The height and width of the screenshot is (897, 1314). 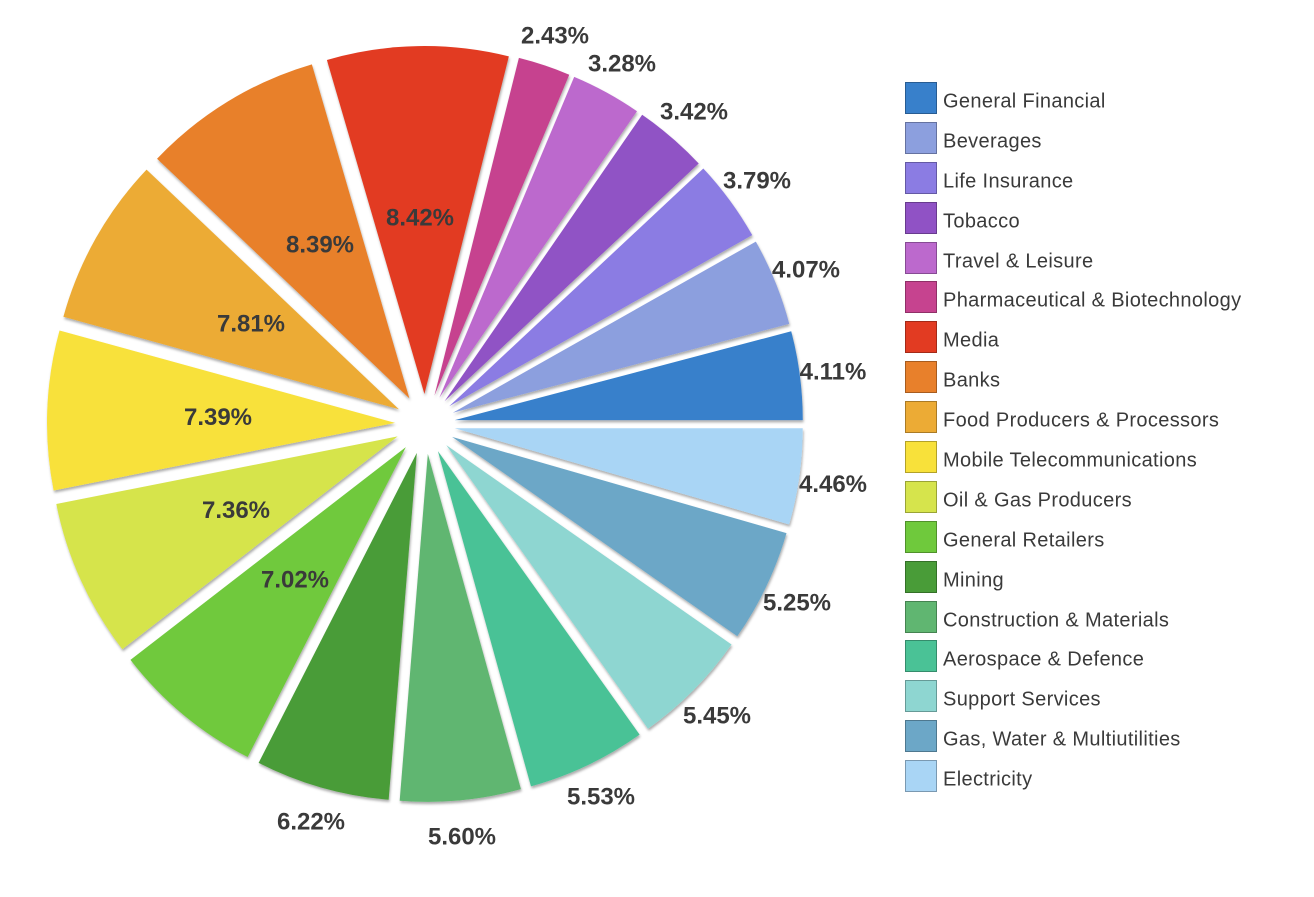 I want to click on svg-text: 7.81%, so click(x=251, y=324).